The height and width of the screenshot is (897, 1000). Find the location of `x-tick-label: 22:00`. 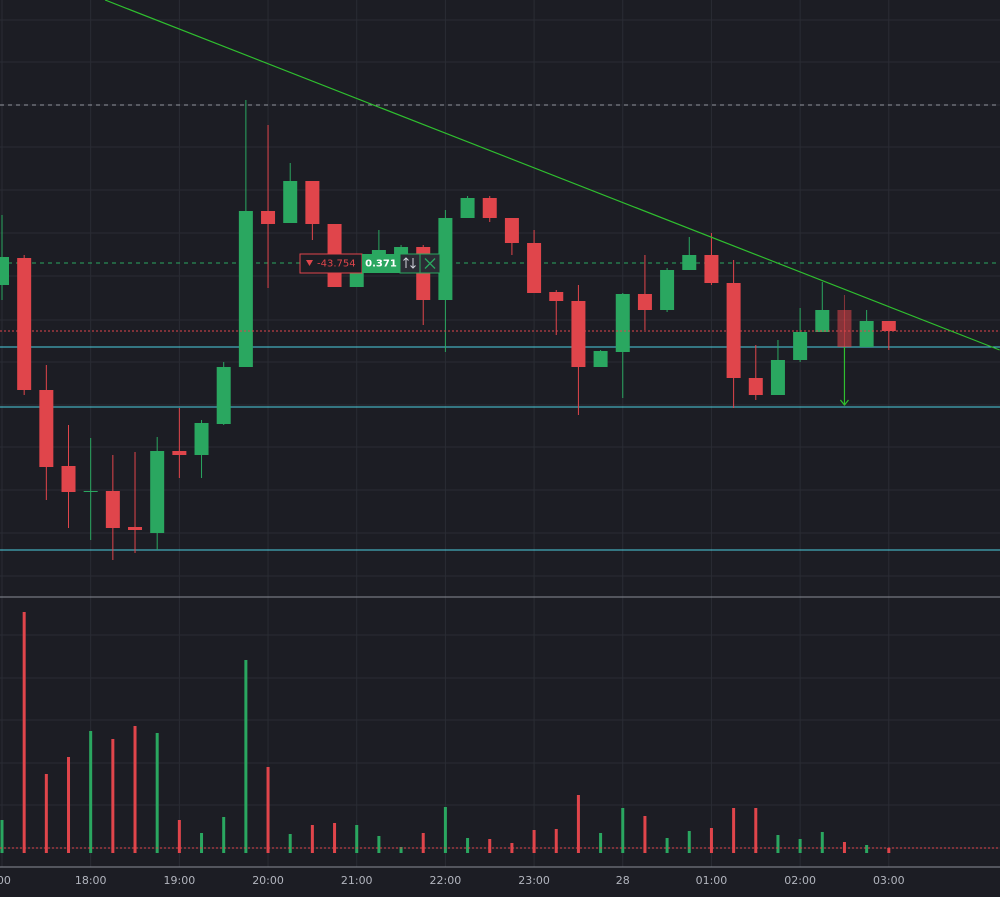

x-tick-label: 22:00 is located at coordinates (446, 880).